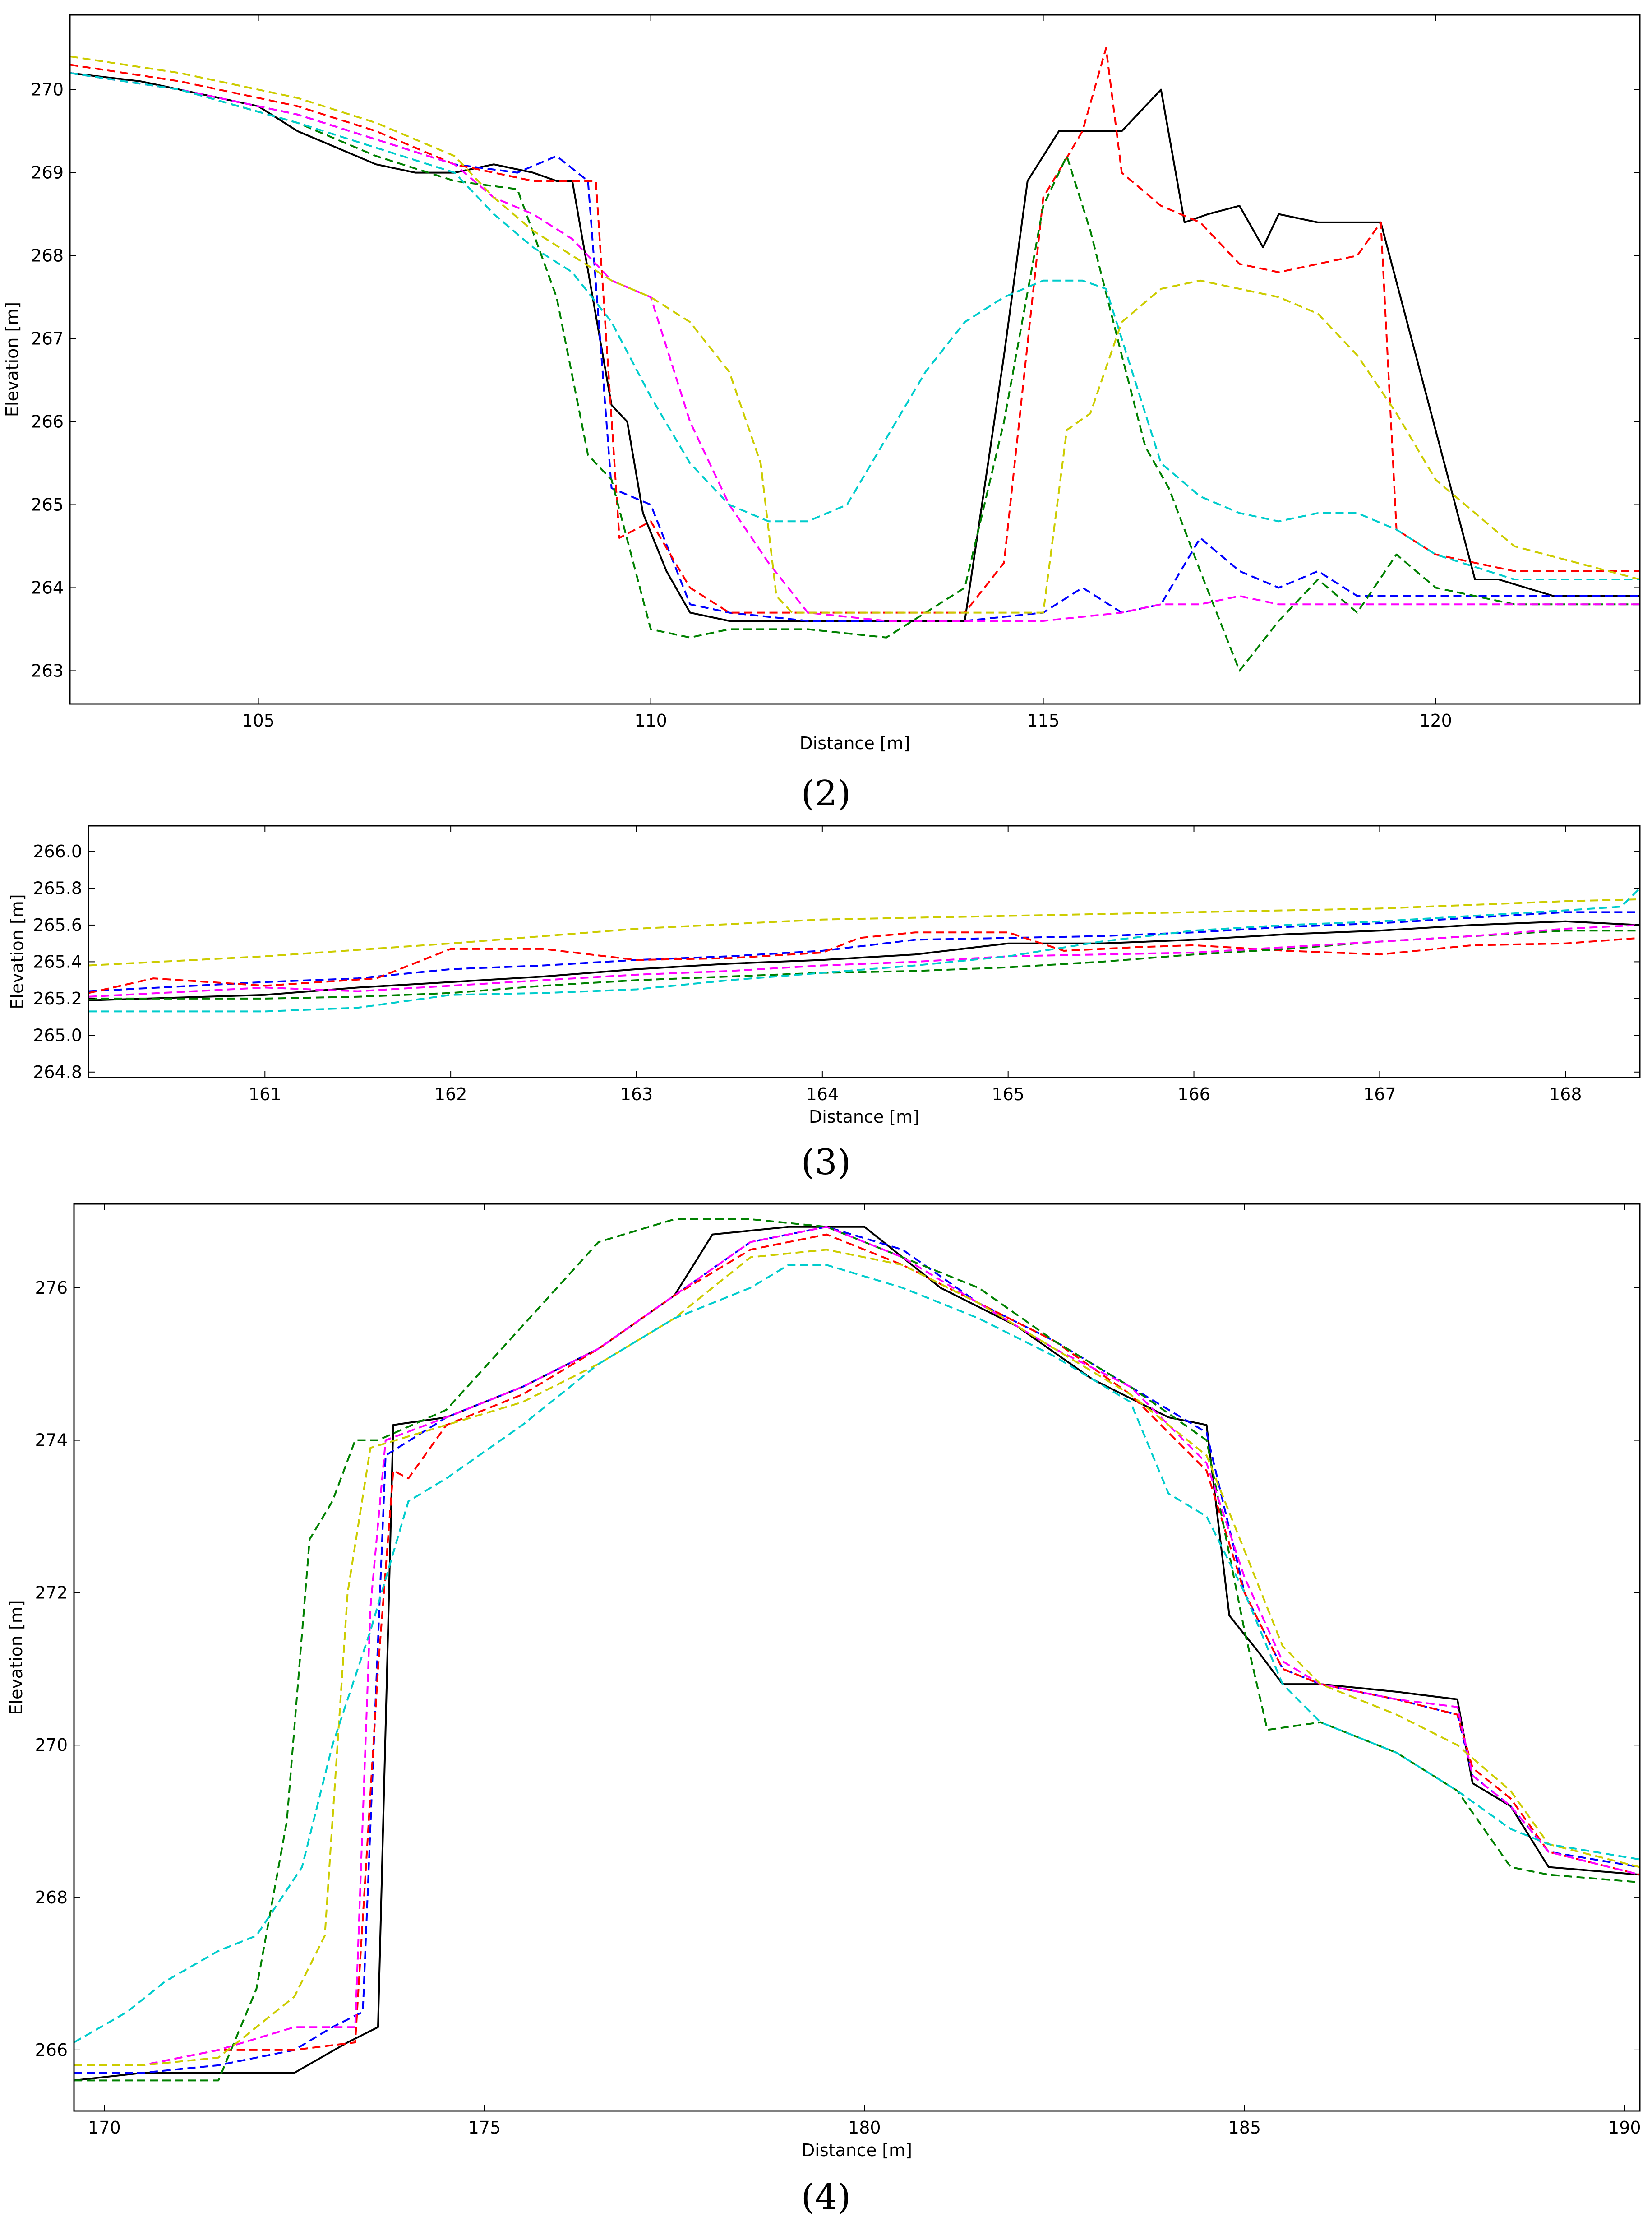 The height and width of the screenshot is (2231, 1652). Describe the element at coordinates (47, 173) in the screenshot. I see `y-tick-label: 269` at that location.